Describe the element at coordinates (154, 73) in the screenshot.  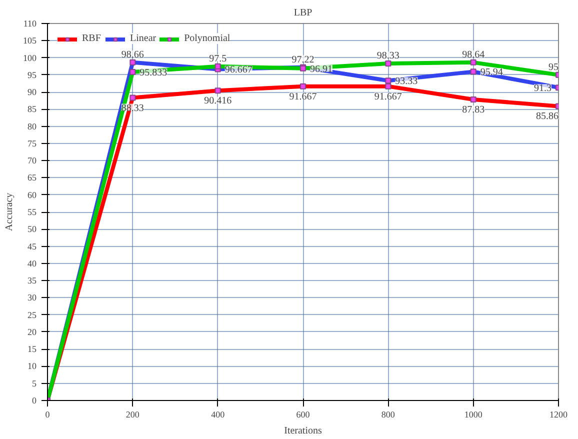
I see `data-label: 95.833` at that location.